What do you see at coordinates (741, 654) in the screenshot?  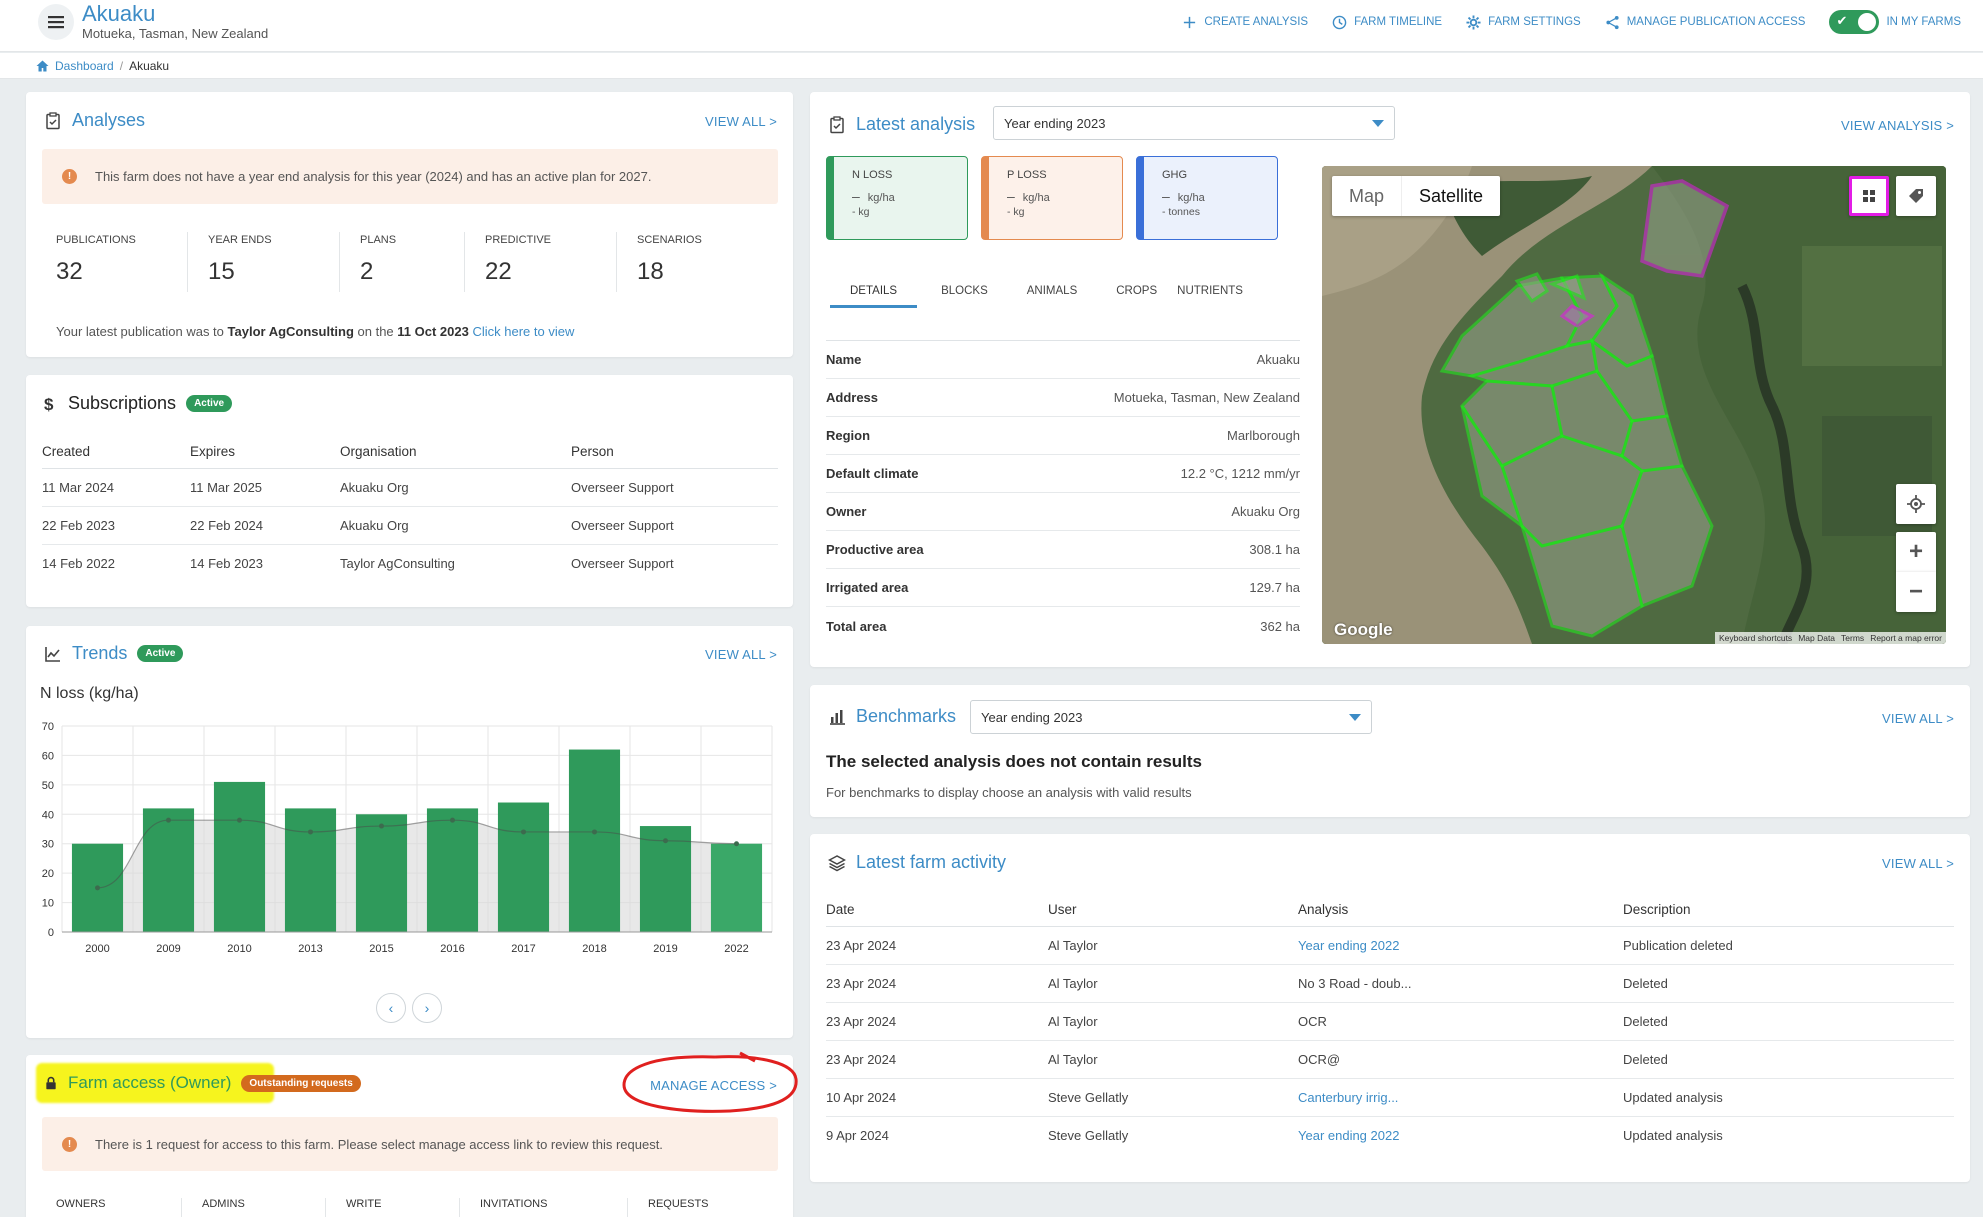 I see `trends-view-all-link: VIEW ALL >` at bounding box center [741, 654].